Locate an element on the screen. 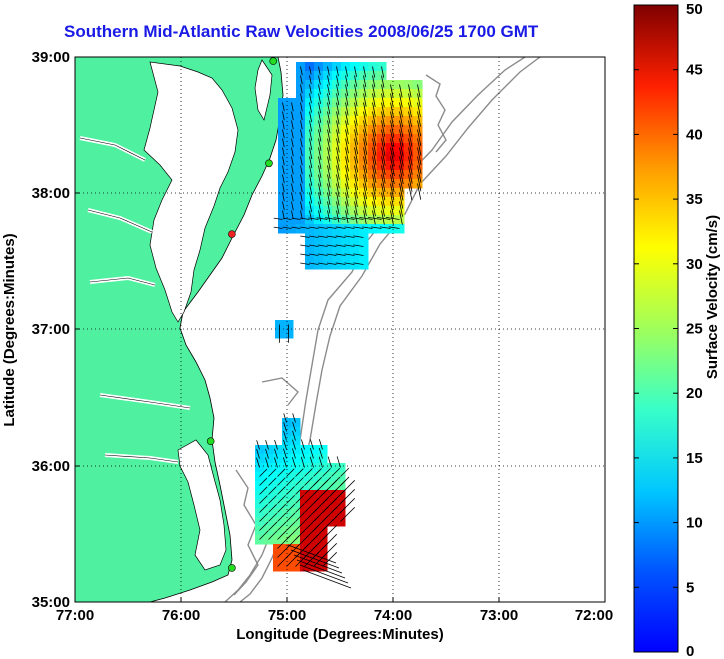  colorbar-tick-label: 15 is located at coordinates (694, 458).